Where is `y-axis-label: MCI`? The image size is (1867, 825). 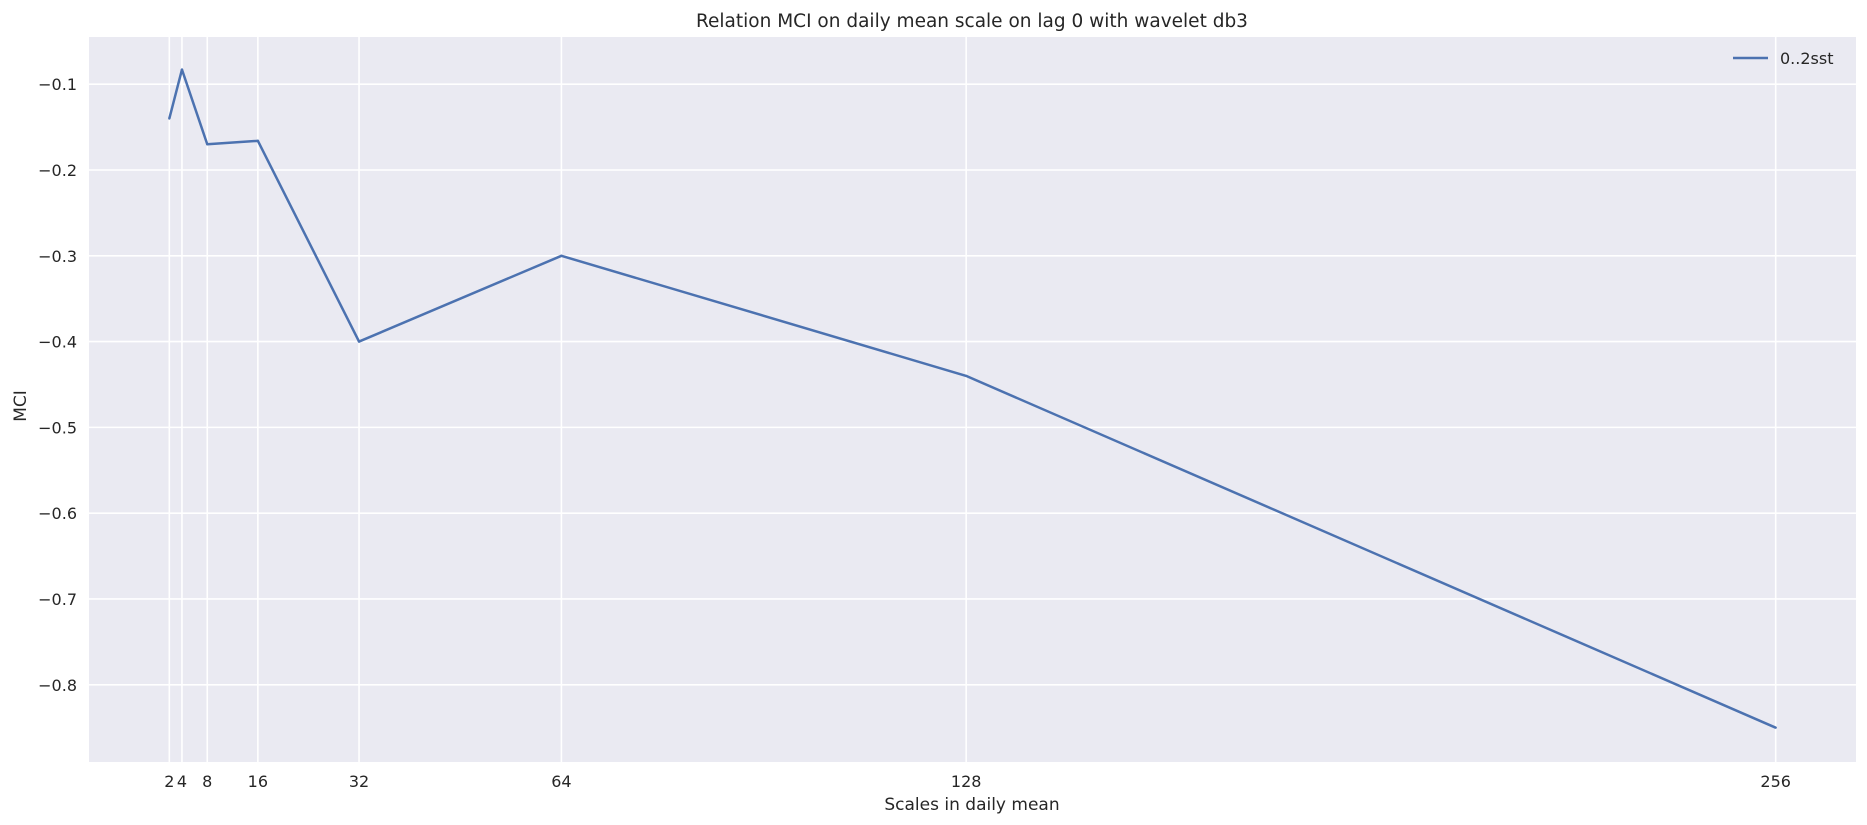
y-axis-label: MCI is located at coordinates (21, 406).